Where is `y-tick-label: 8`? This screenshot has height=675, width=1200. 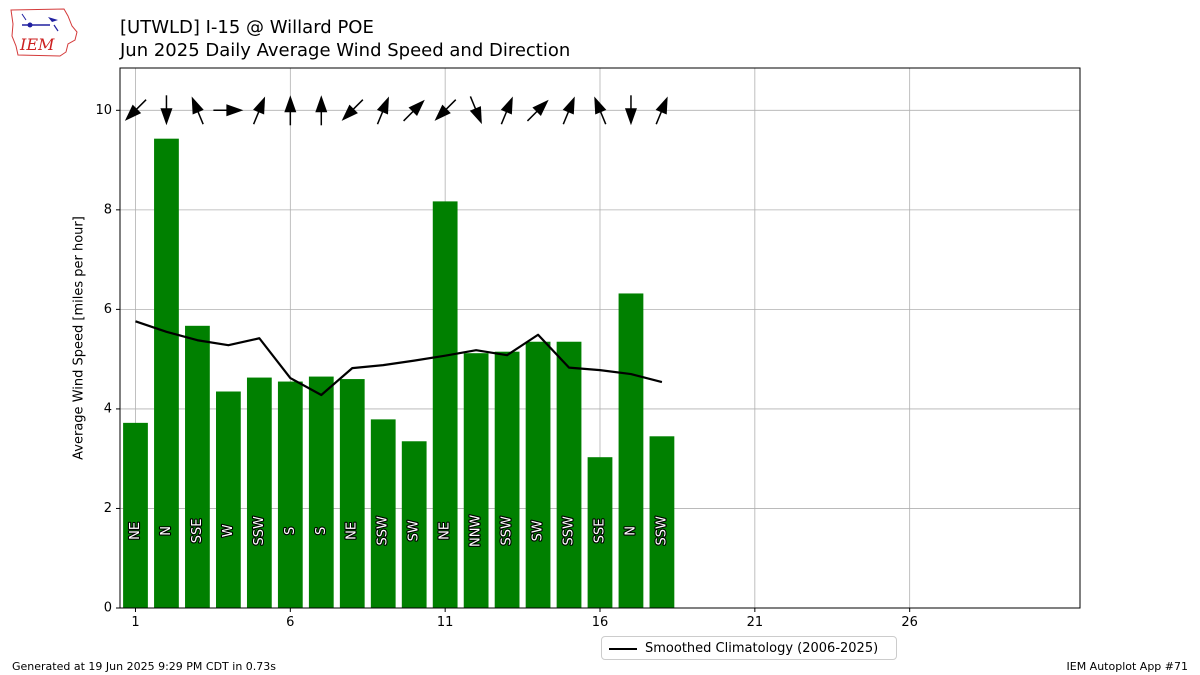 y-tick-label: 8 is located at coordinates (108, 209).